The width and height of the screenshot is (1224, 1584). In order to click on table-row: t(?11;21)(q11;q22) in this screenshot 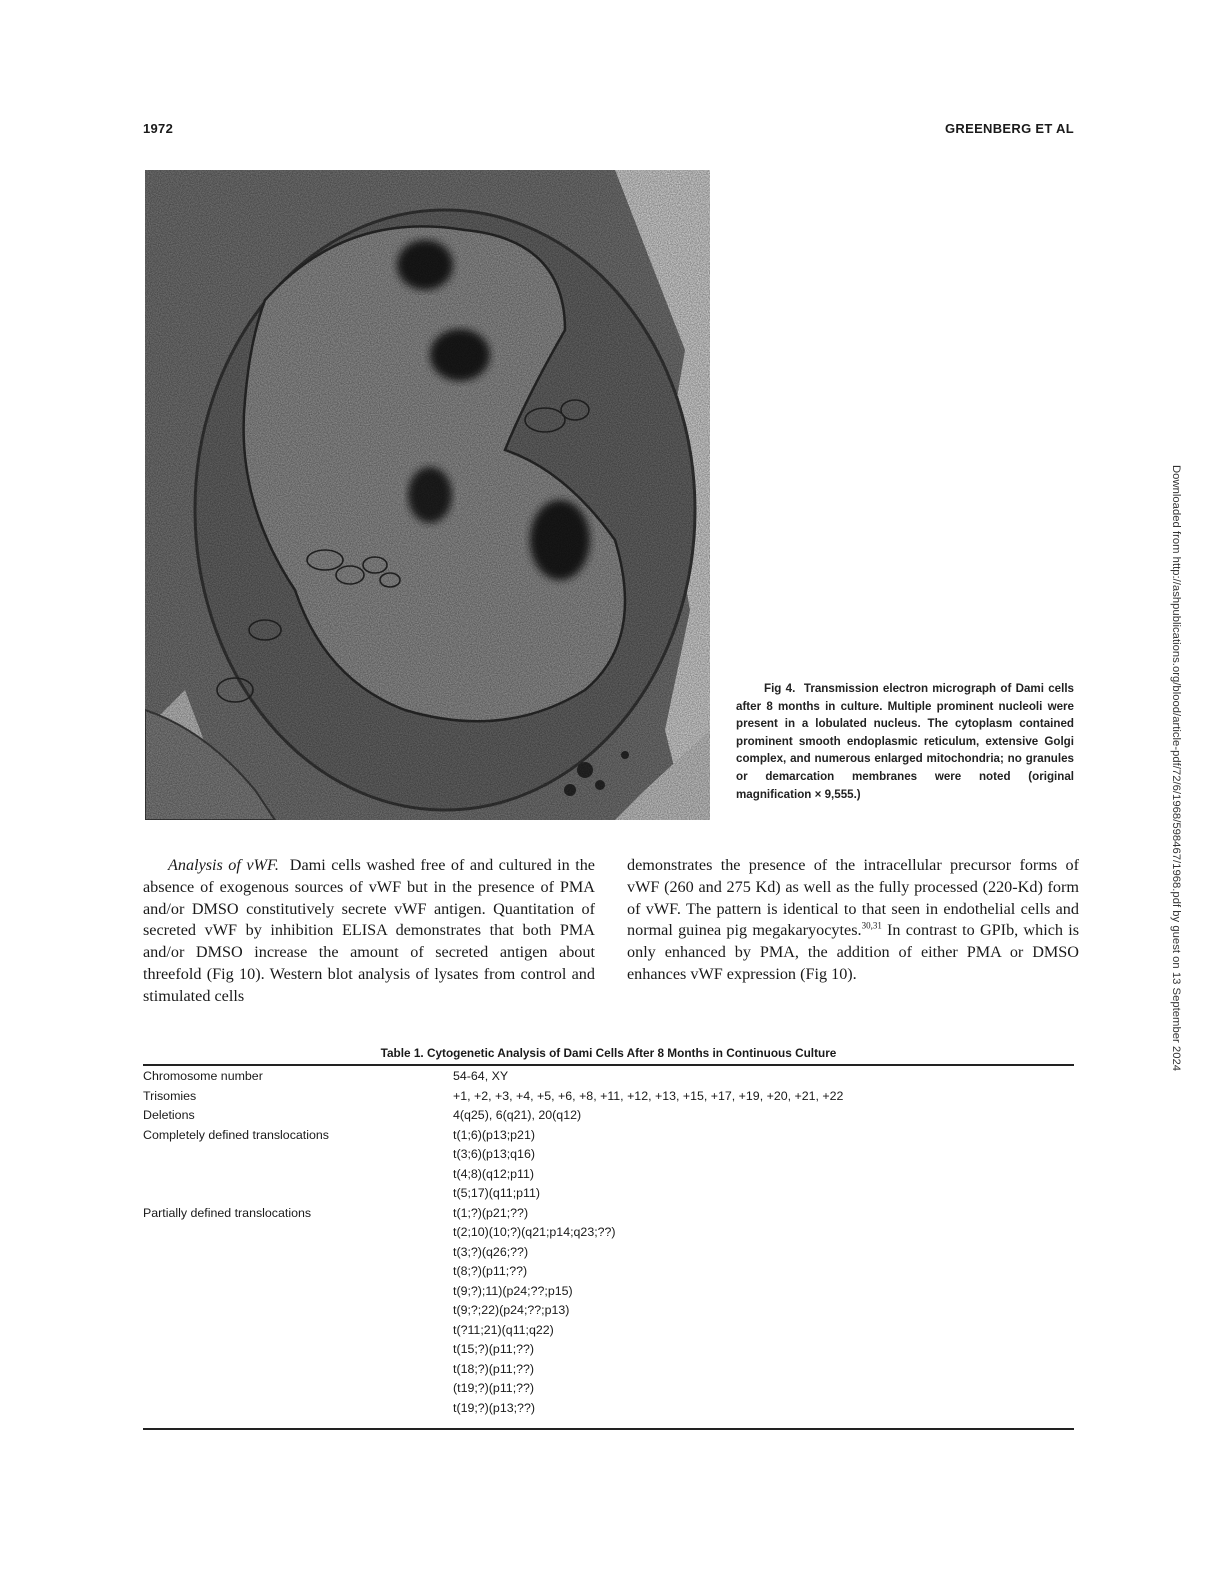, I will do `click(608, 1333)`.